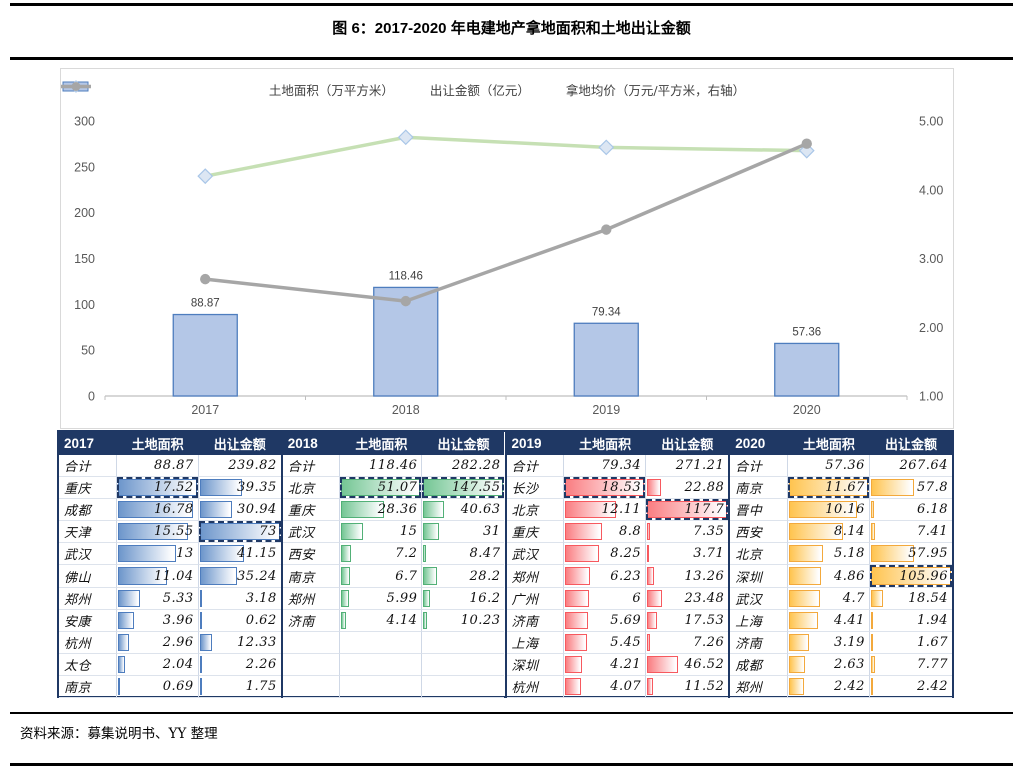 This screenshot has width=1023, height=773. What do you see at coordinates (605, 664) in the screenshot?
I see `area-cell: 4.21` at bounding box center [605, 664].